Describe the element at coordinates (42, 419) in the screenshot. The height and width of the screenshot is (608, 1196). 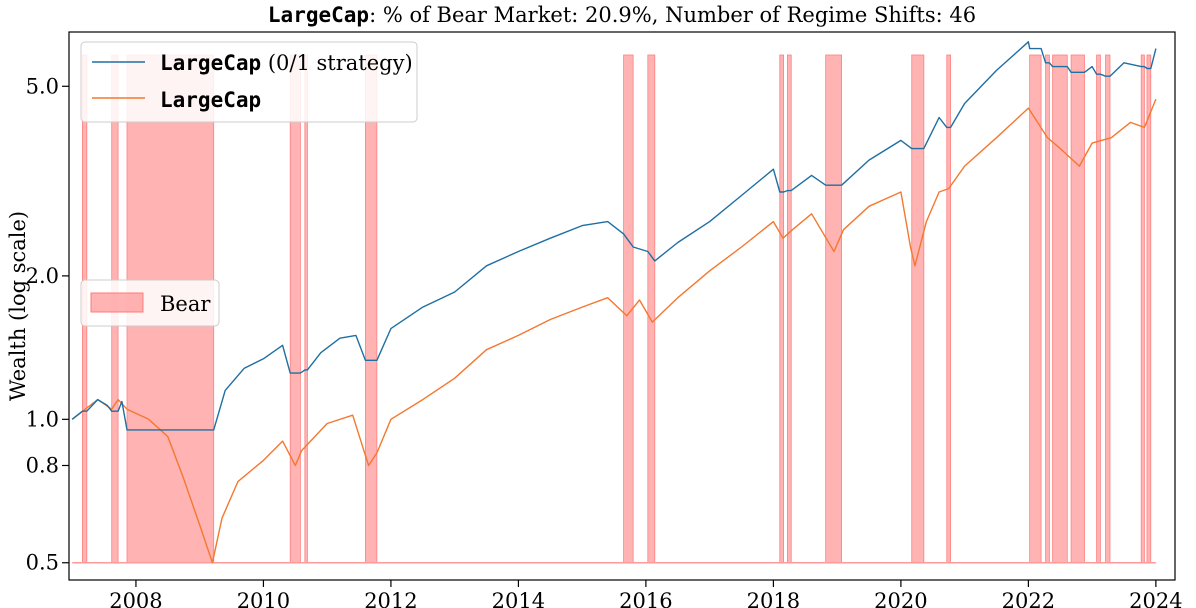
I see `y-tick-label-2: 1.0` at that location.